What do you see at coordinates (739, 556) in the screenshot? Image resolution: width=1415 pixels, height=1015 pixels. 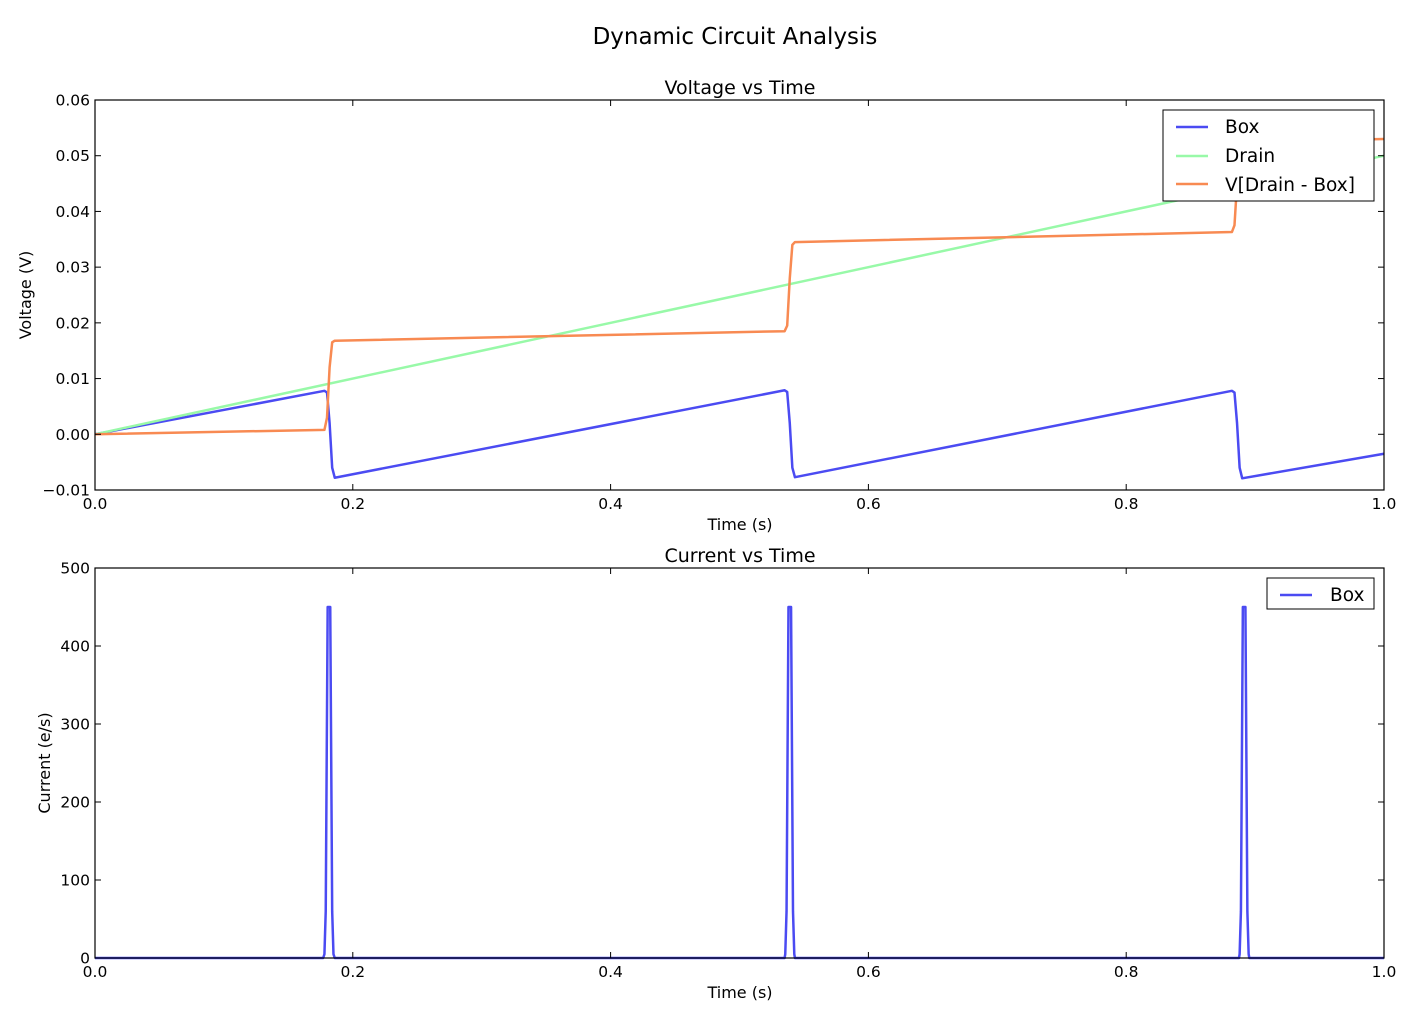 I see `current-panel-title: Current vs Time` at bounding box center [739, 556].